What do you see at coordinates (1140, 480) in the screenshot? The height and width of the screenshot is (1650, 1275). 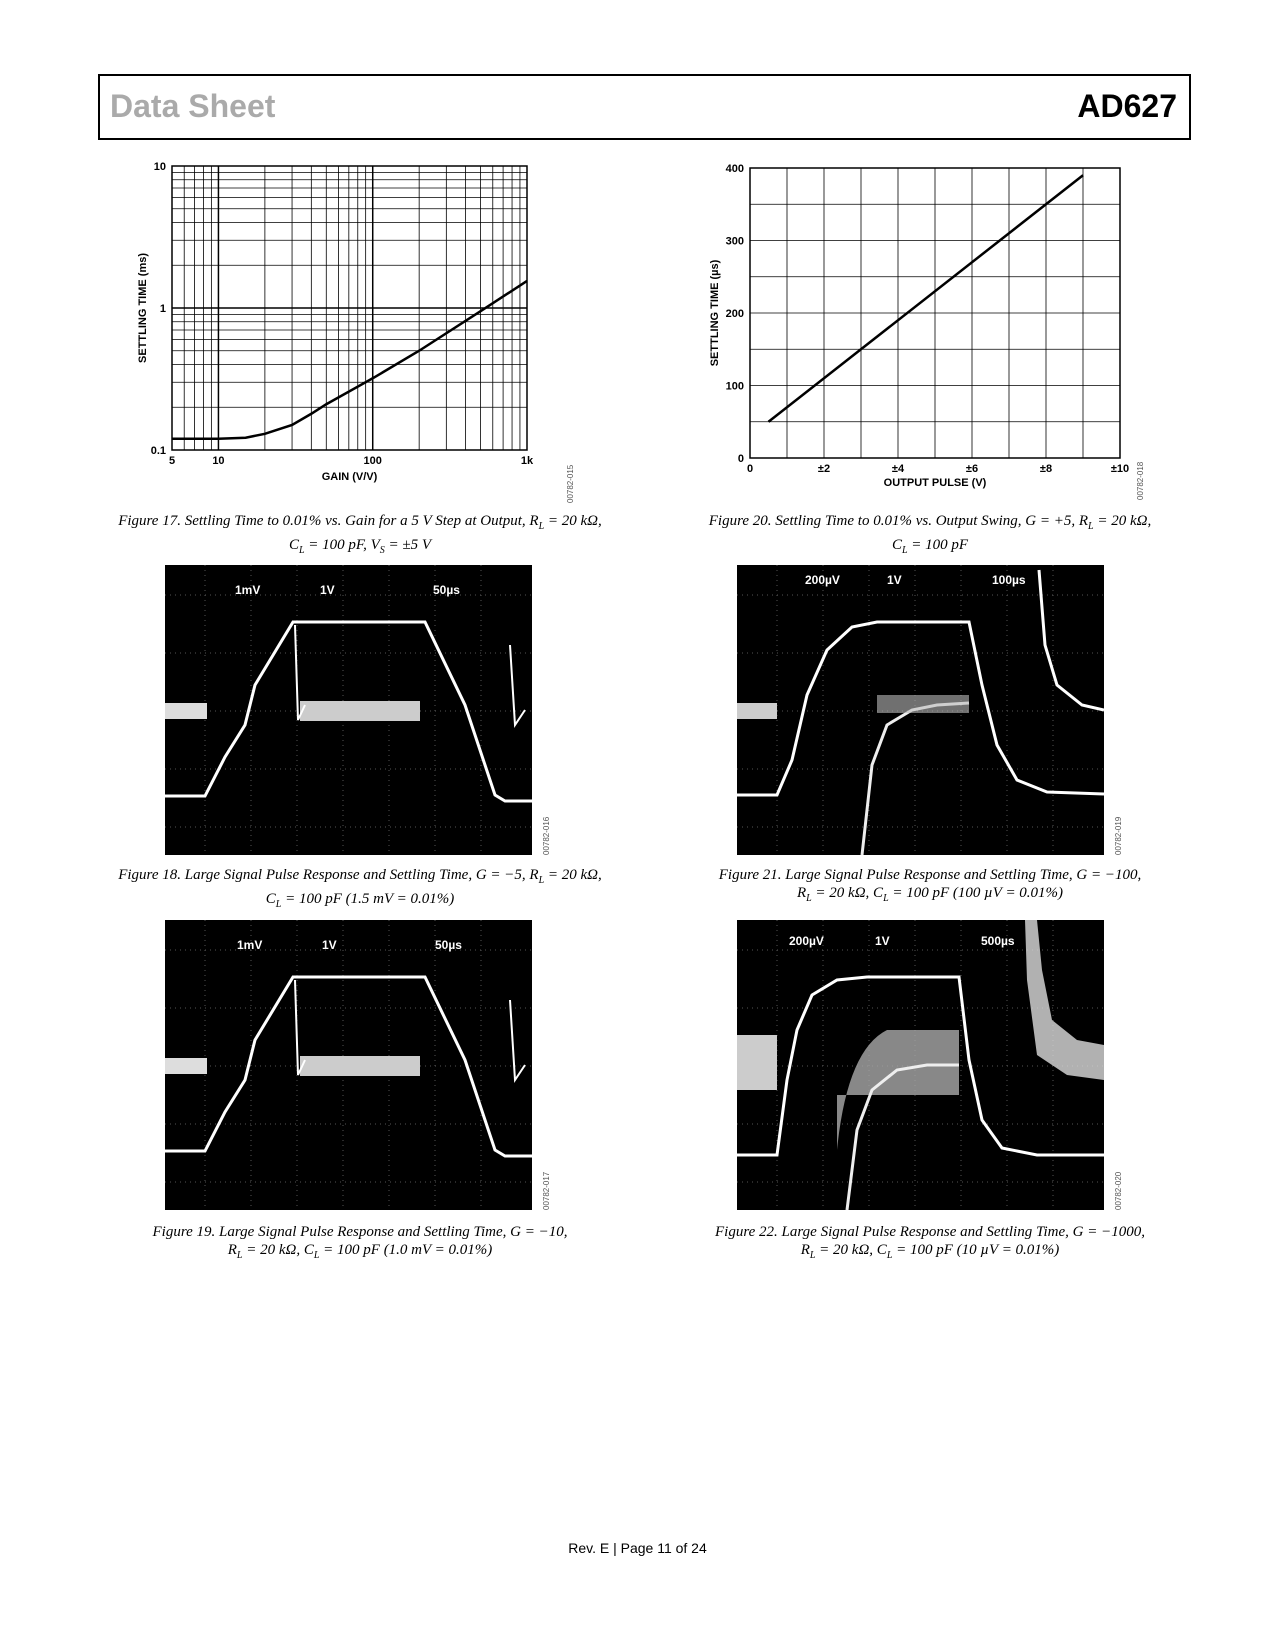 I see `figure-20-code: 00782-018` at bounding box center [1140, 480].